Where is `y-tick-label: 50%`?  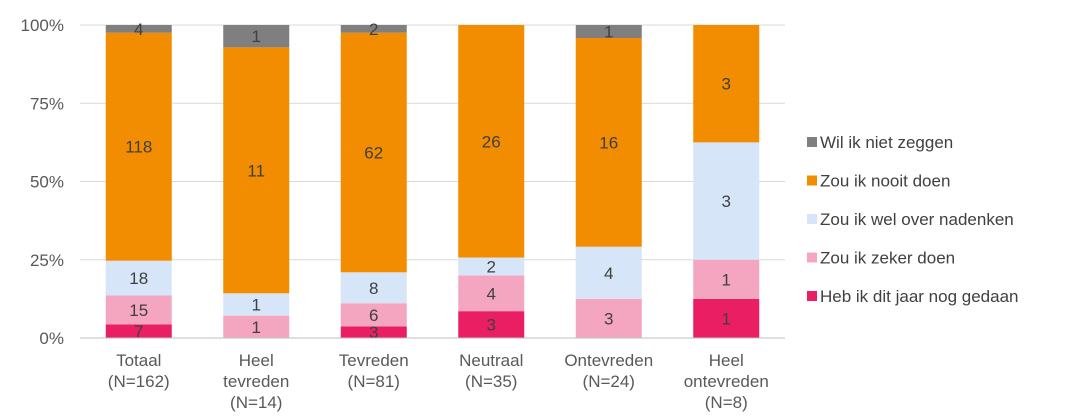 y-tick-label: 50% is located at coordinates (47, 182).